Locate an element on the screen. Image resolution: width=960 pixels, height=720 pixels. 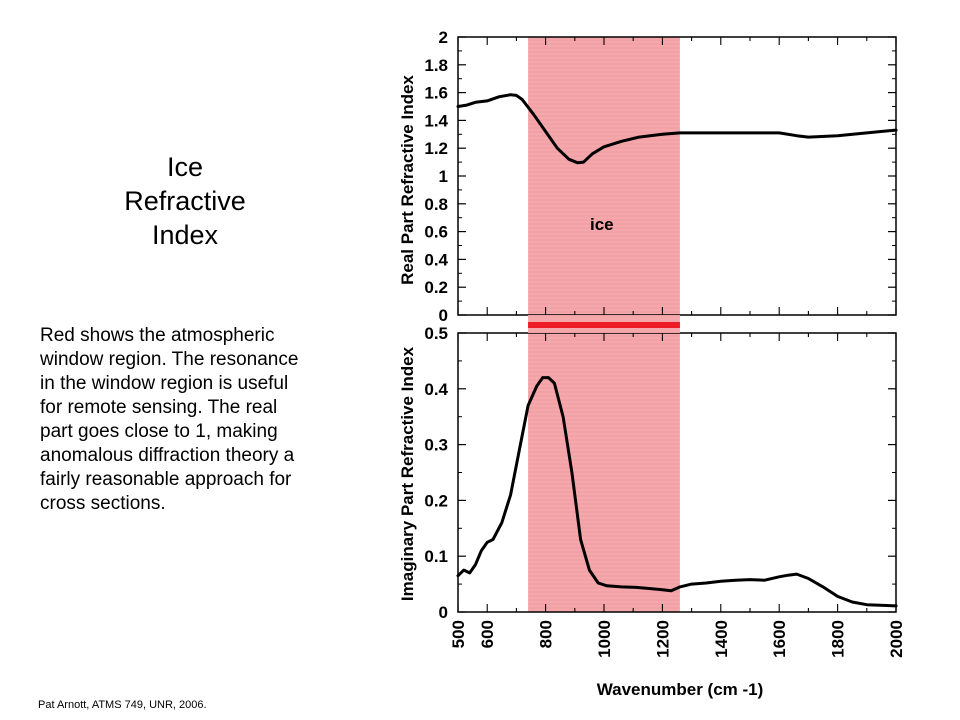
top-ytick-label: 1.6 is located at coordinates (436, 93).